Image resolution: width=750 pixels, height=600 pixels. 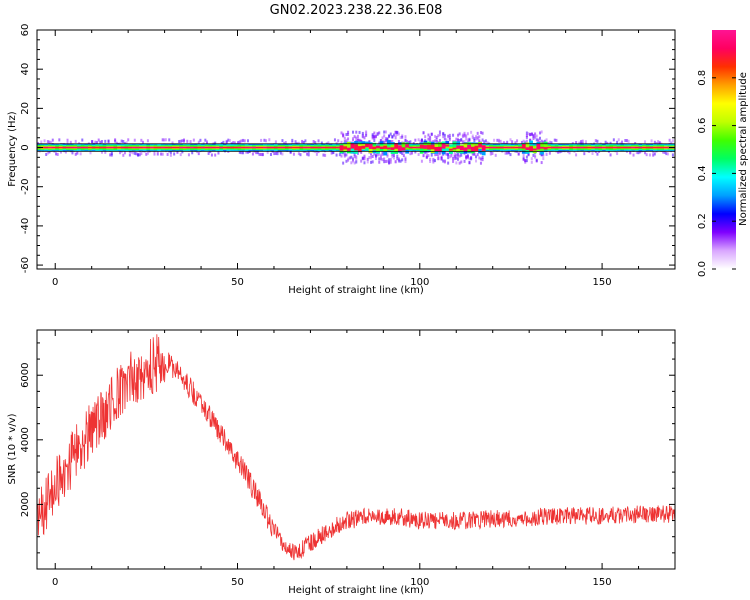 I want to click on y-tick-label: 60, so click(x=25, y=30).